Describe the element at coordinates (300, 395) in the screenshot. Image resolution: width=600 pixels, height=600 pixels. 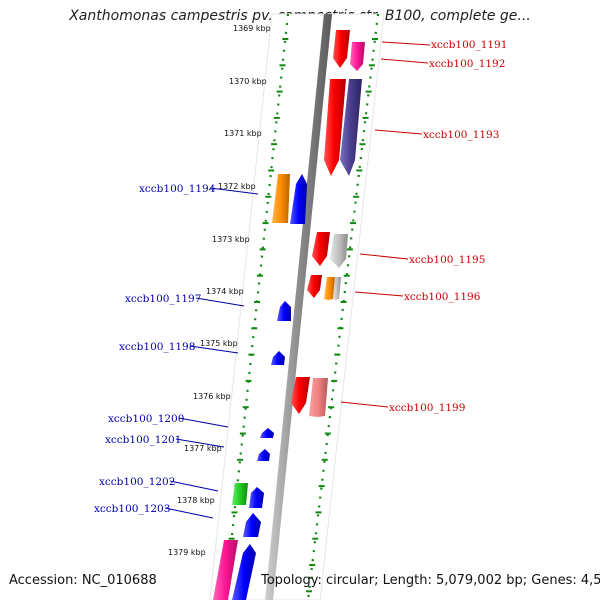
I see `gene-xccb100_1199-red` at that location.